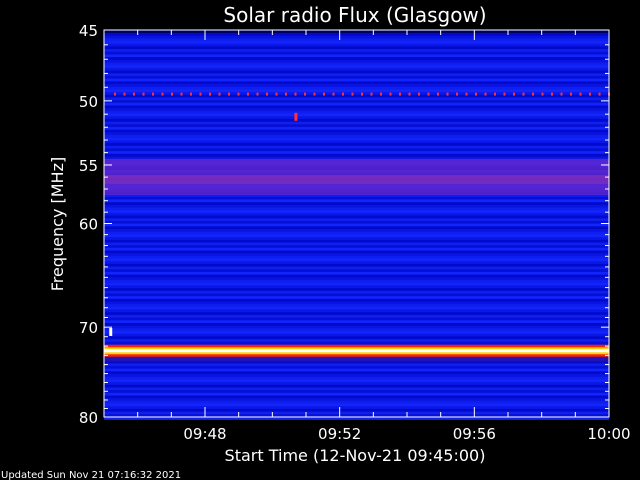 This screenshot has height=480, width=640. Describe the element at coordinates (608, 434) in the screenshot. I see `x-tick-label: 10:00` at that location.